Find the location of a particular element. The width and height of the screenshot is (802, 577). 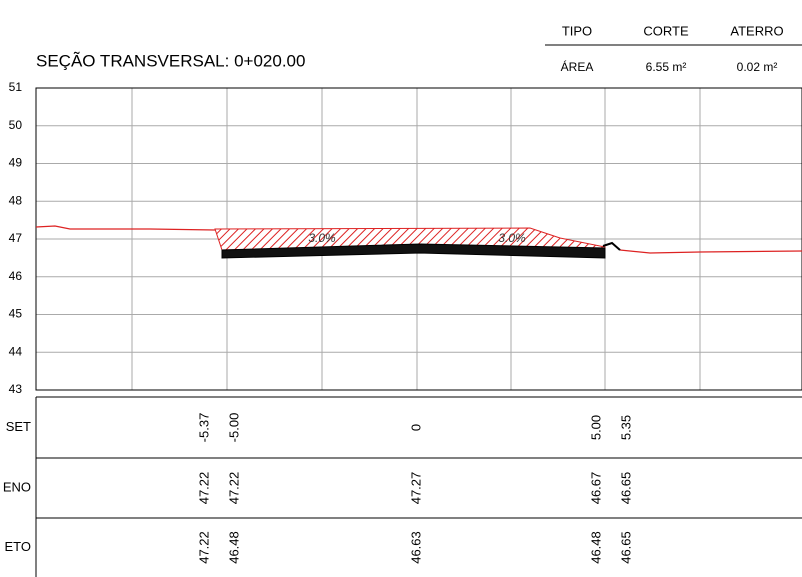

row-value: -5.00 is located at coordinates (233, 428).